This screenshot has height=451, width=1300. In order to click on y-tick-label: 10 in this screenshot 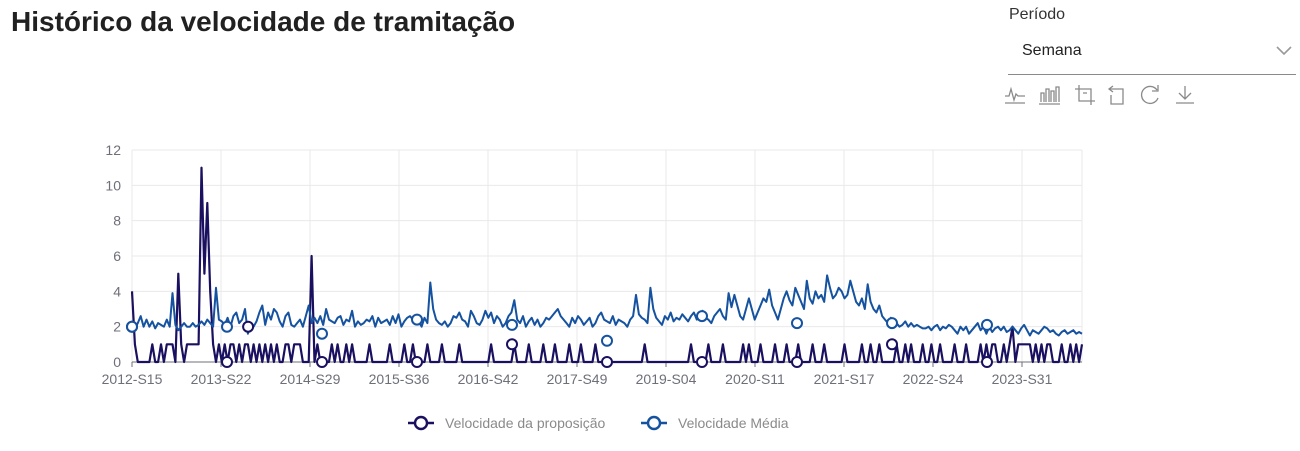, I will do `click(113, 185)`.